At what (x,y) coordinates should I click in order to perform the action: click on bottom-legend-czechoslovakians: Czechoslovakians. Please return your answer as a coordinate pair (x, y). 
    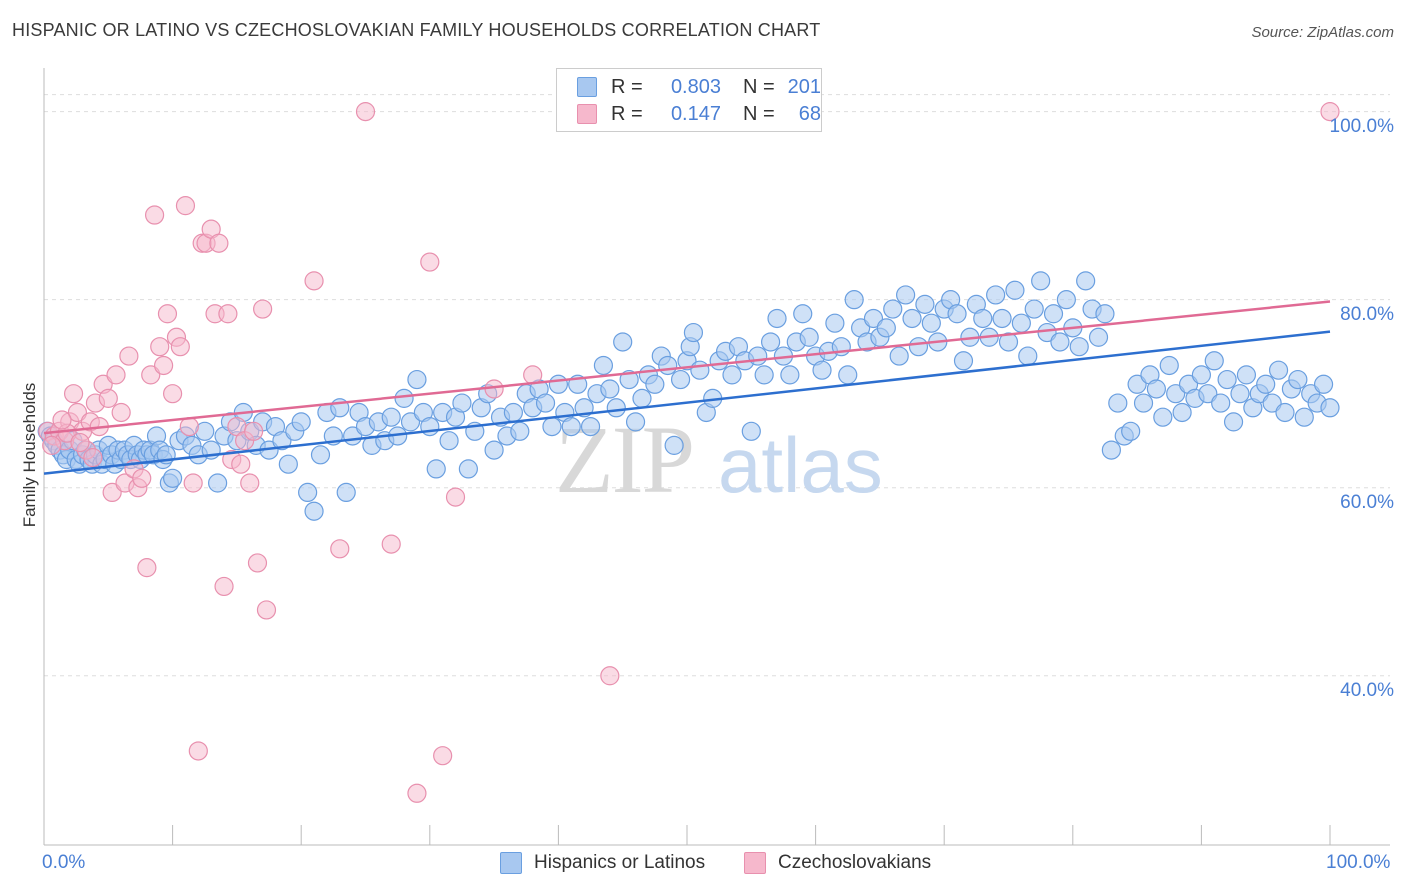
    Looking at the image, I should click on (837, 863).